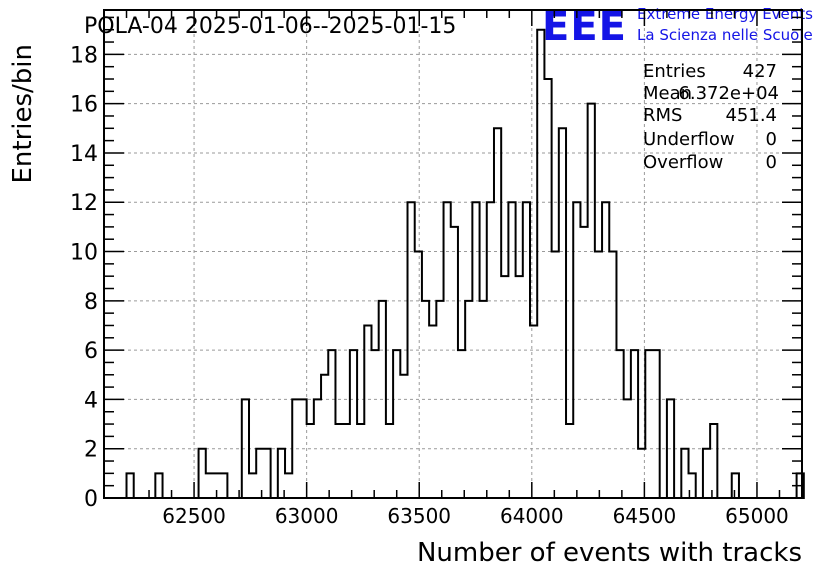 Image resolution: width=836 pixels, height=572 pixels. Describe the element at coordinates (689, 139) in the screenshot. I see `stat-underflow-label: Underflow` at that location.